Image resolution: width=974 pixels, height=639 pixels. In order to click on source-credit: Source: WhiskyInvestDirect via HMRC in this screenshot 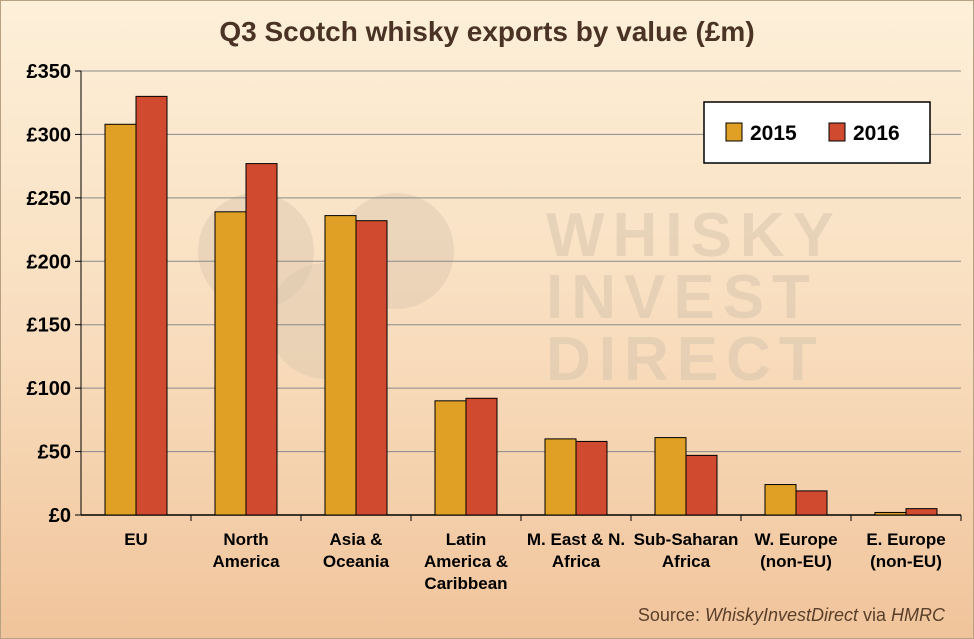, I will do `click(791, 615)`.